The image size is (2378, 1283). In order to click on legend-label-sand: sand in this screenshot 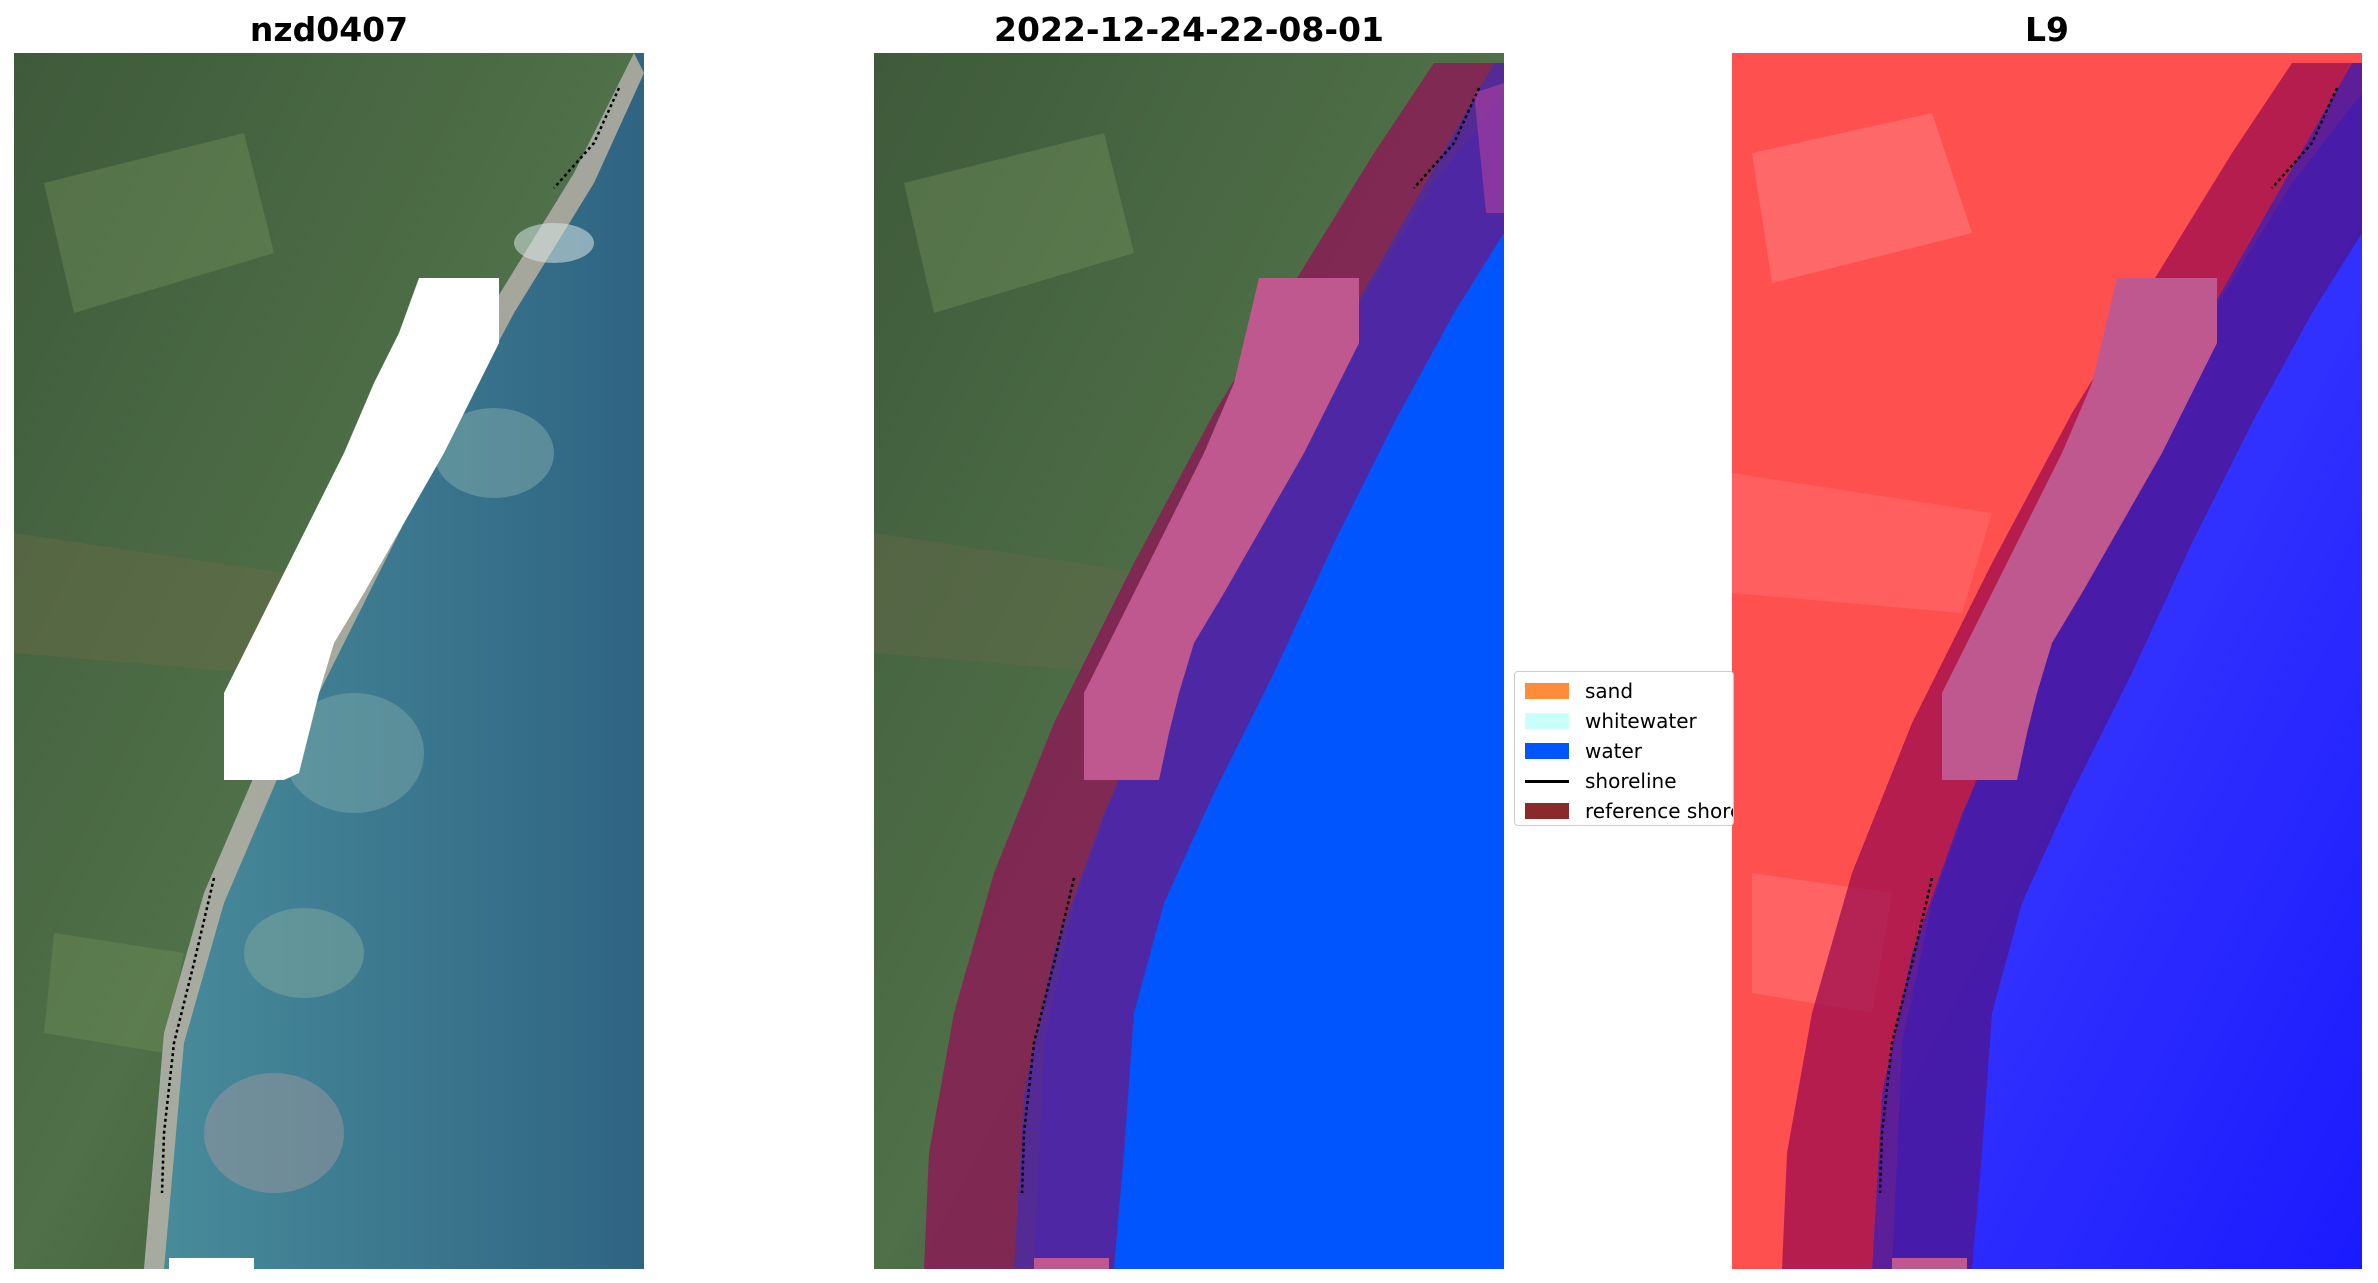, I will do `click(1609, 691)`.